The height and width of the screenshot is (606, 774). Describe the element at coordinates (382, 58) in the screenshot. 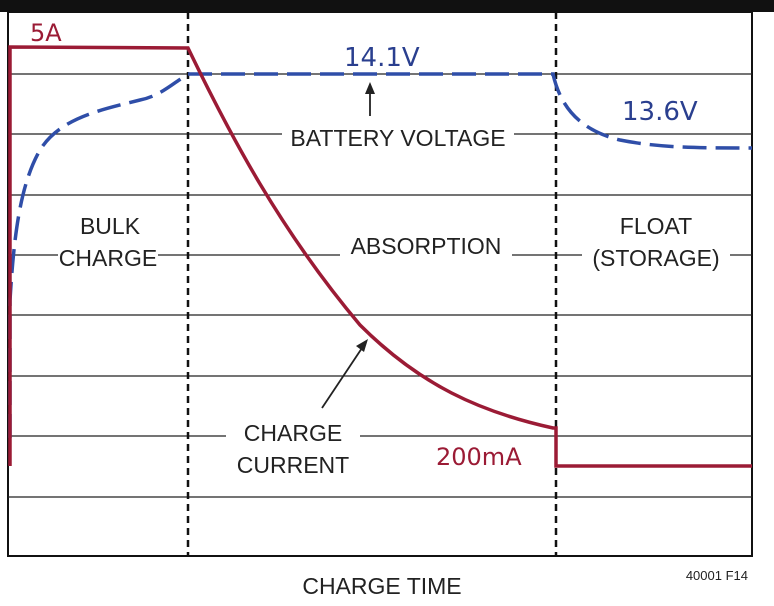

I see `voltage-absorption-mark: 14.1V` at that location.